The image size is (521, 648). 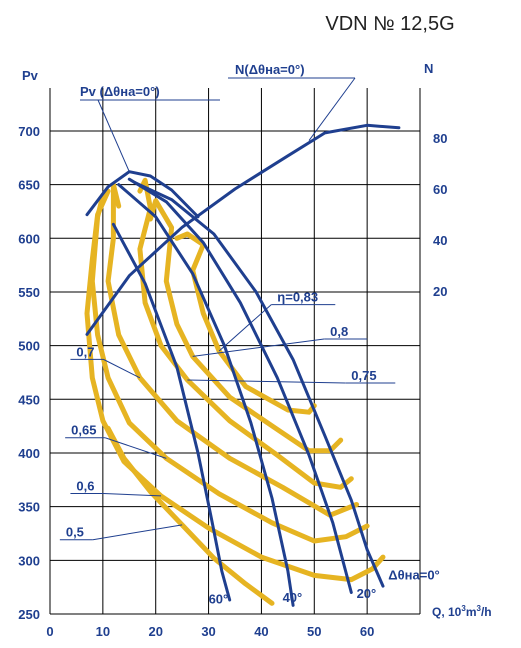 I want to click on x-tick-labels: 0 10 20 30 40 50 60, so click(x=210, y=631).